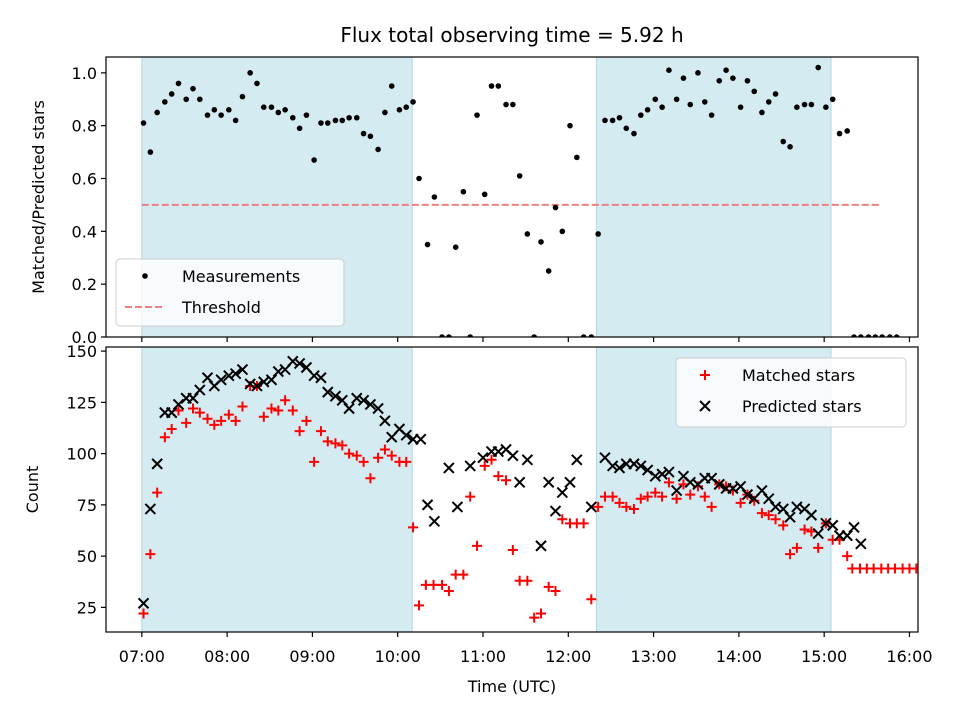 This screenshot has width=960, height=720. Describe the element at coordinates (568, 656) in the screenshot. I see `x-tick-label: 12:00` at that location.